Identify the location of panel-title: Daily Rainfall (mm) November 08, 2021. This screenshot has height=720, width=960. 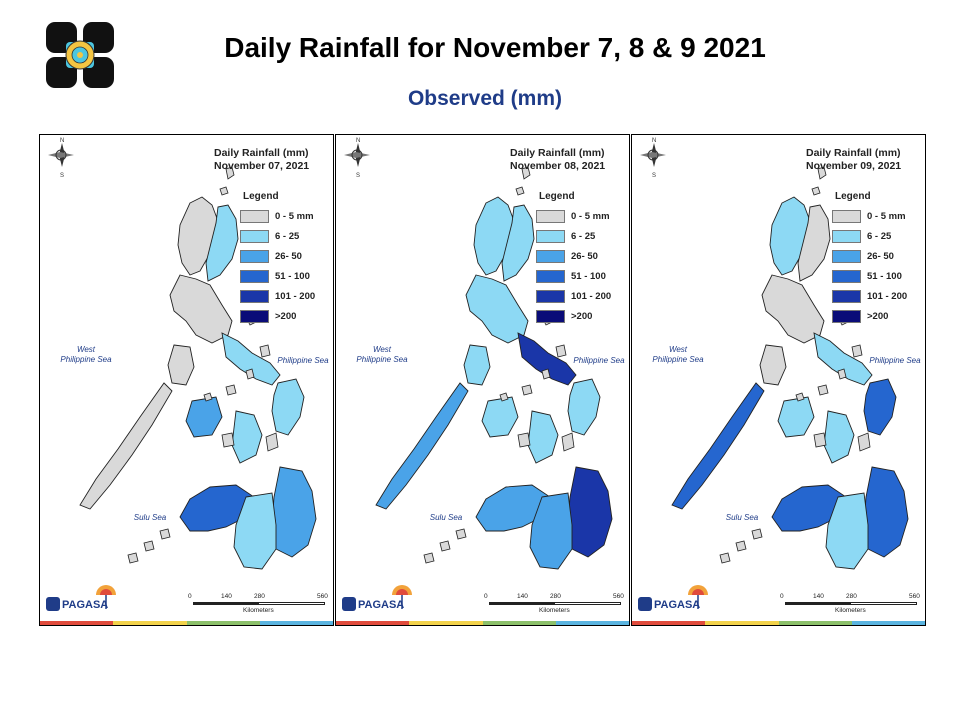
(558, 159).